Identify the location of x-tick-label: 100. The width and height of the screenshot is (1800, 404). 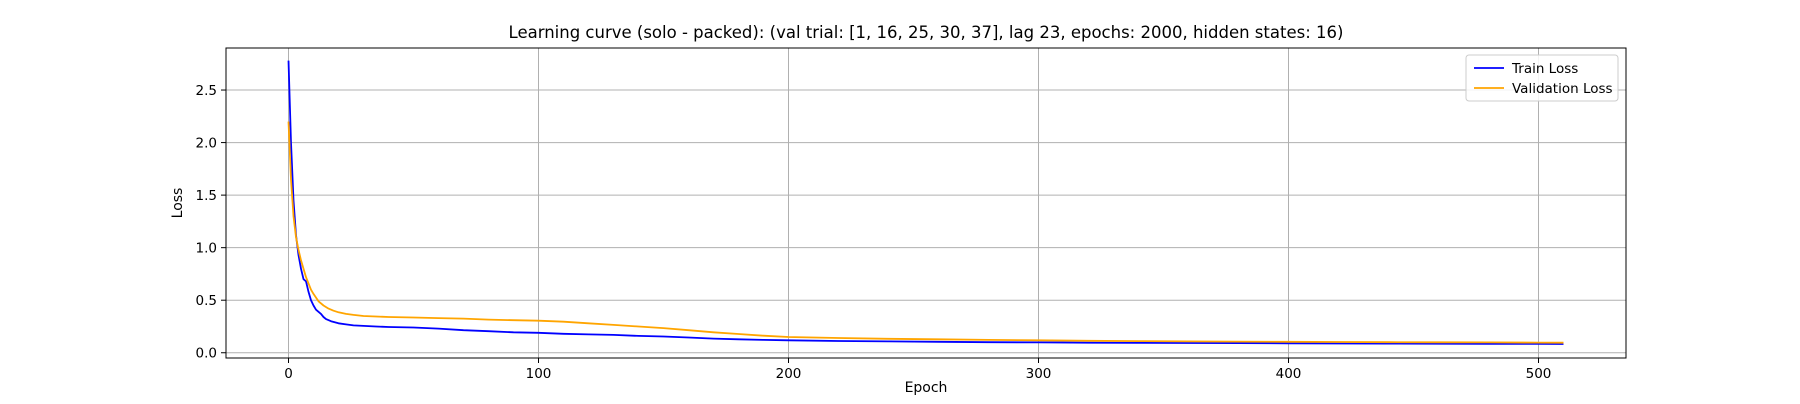
(539, 374).